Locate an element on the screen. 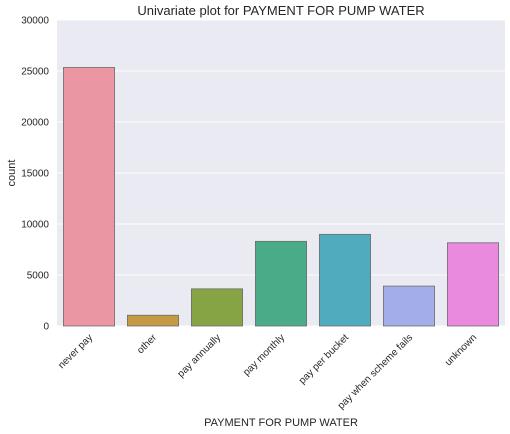  x-axis-label: PAYMENT FOR PUMP WATER is located at coordinates (281, 423).